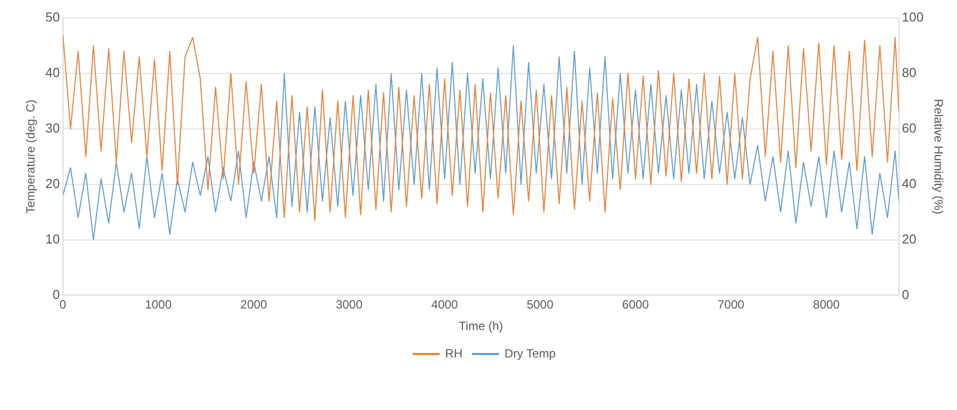  Describe the element at coordinates (454, 353) in the screenshot. I see `legend-label: RH` at that location.